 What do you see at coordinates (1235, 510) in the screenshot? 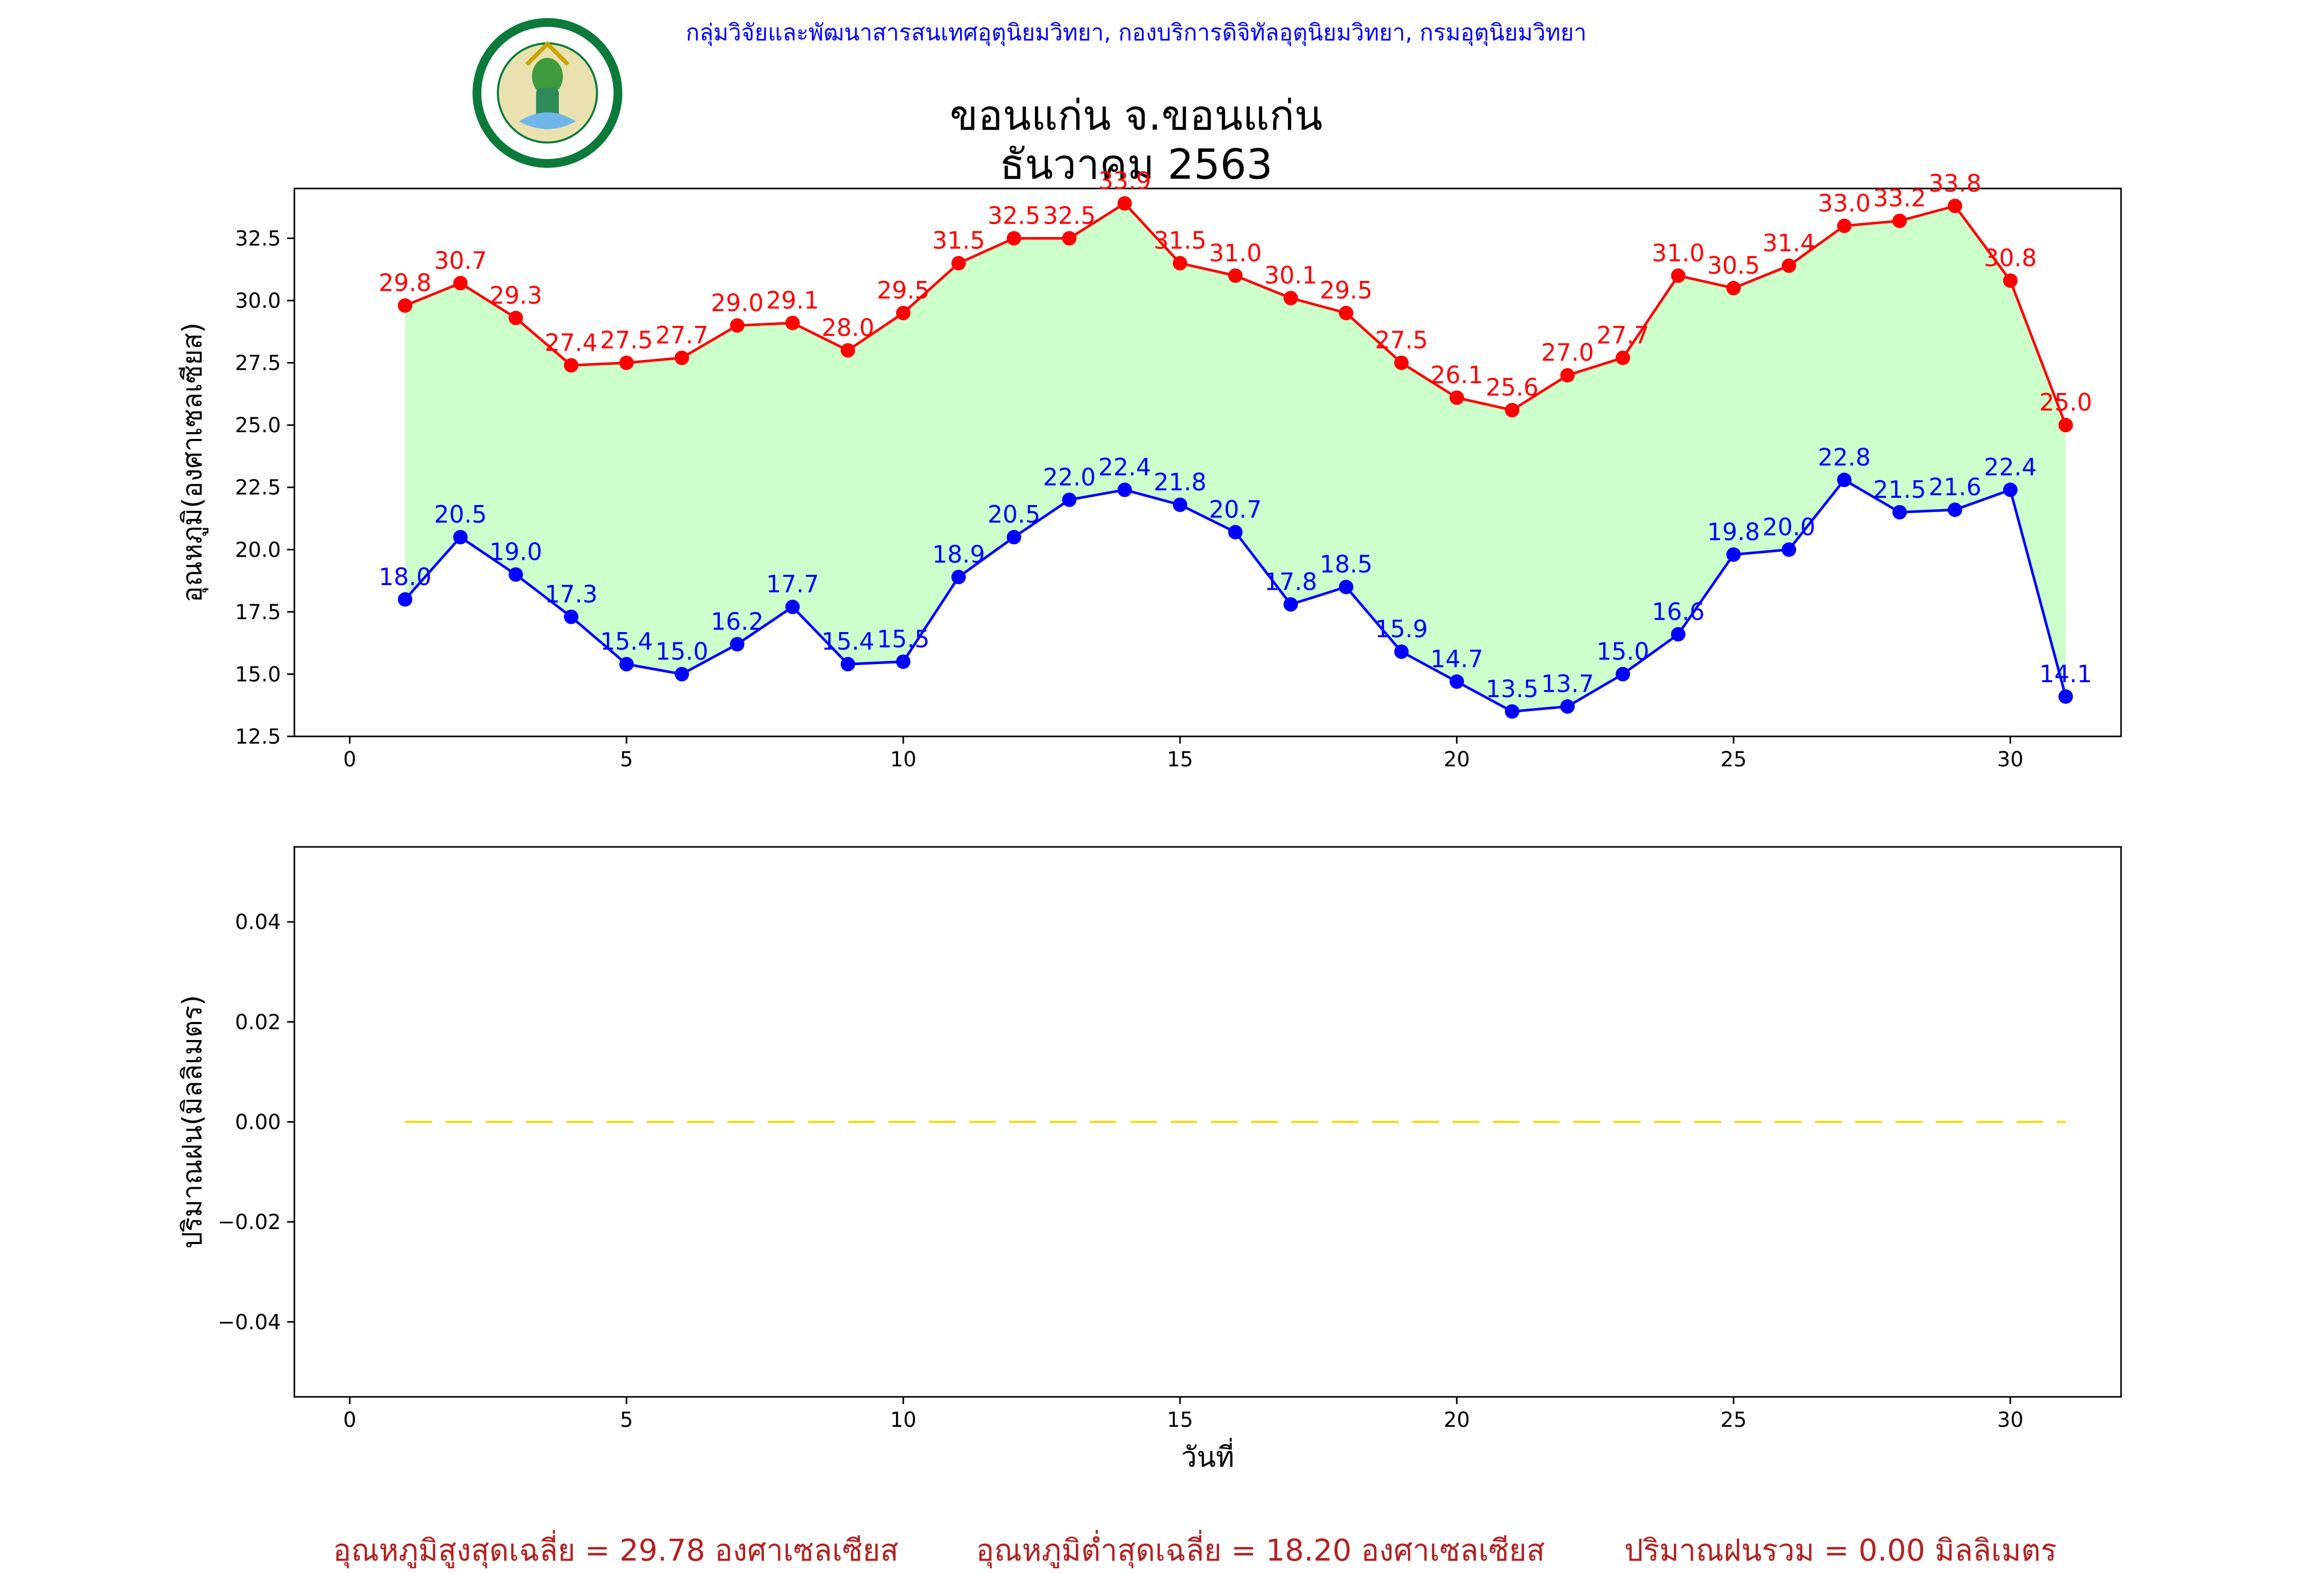
I see `min-temp-data-label: 20.7` at bounding box center [1235, 510].